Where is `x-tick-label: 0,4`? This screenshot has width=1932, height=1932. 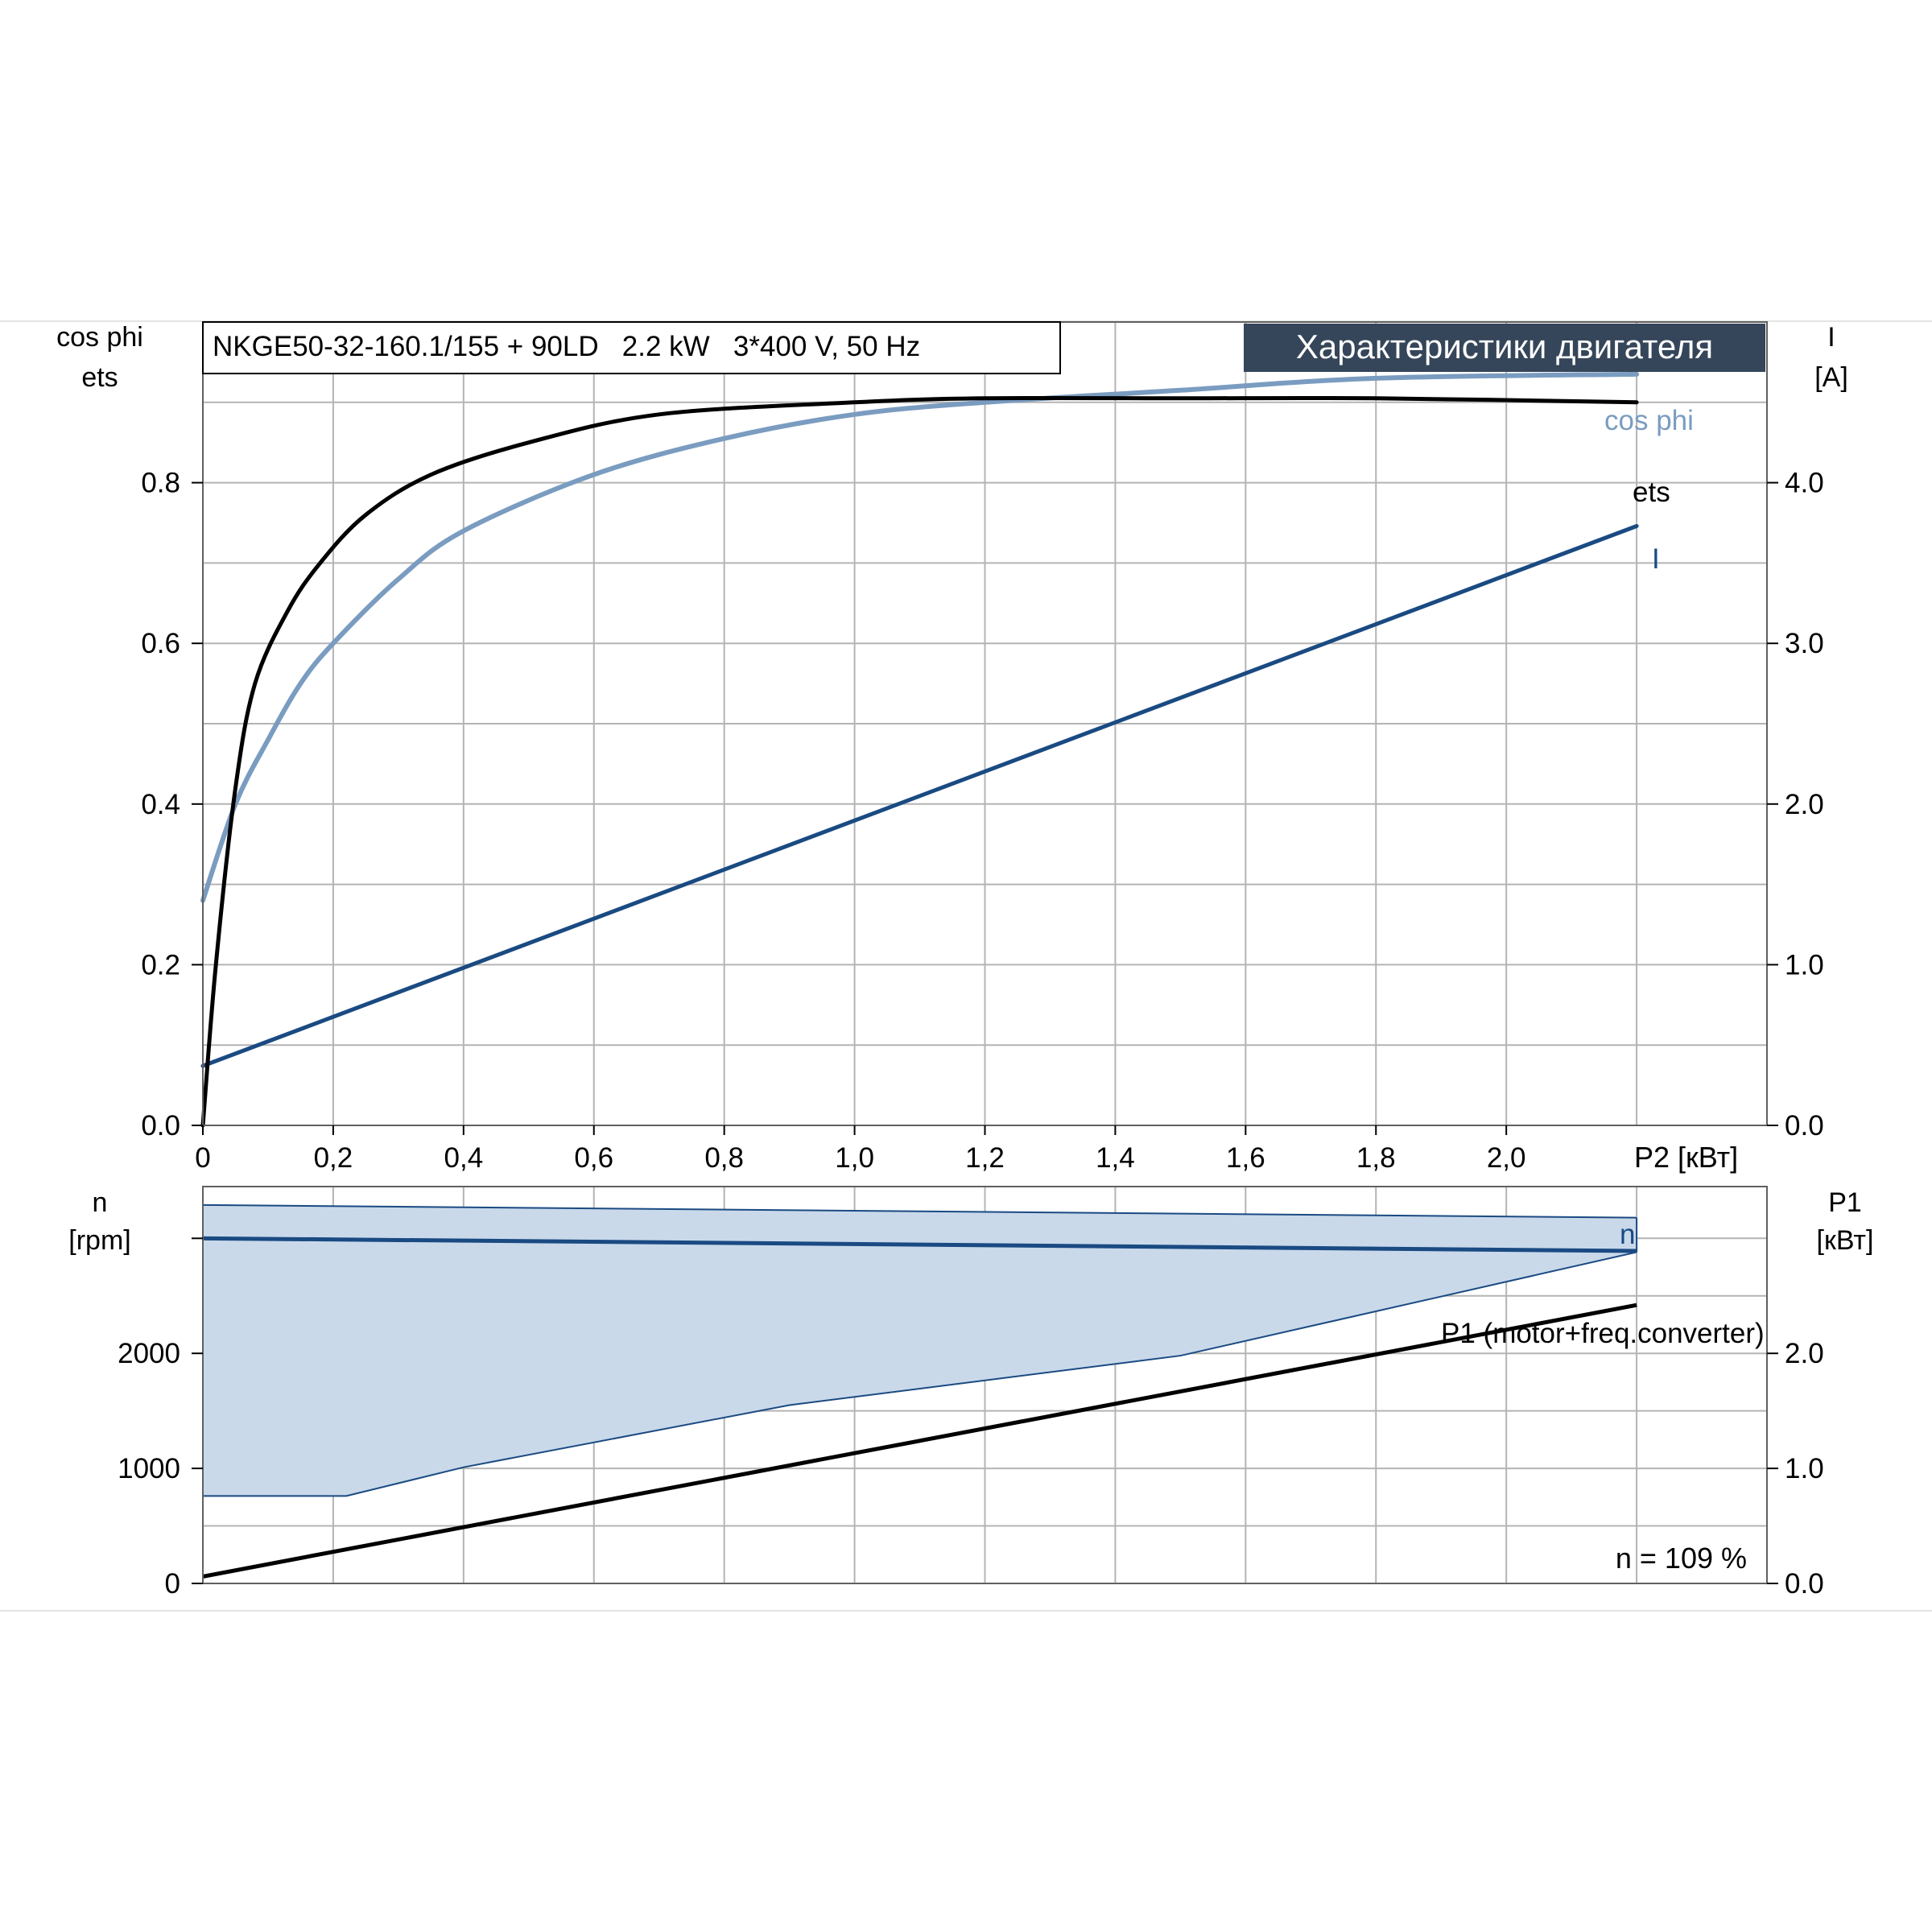
x-tick-label: 0,4 is located at coordinates (464, 1158).